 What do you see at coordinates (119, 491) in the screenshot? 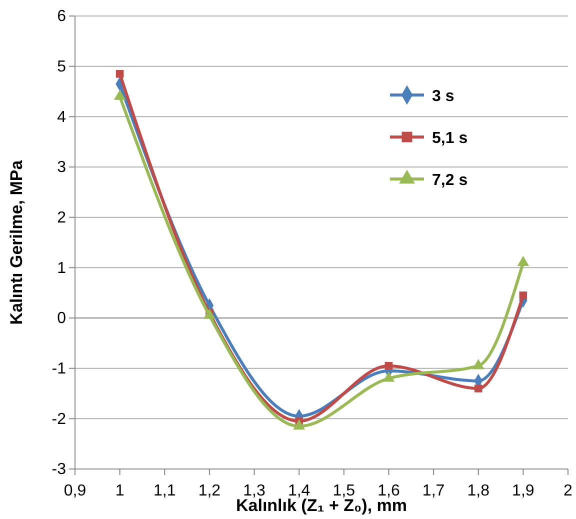
I see `x-tick-label: 1` at bounding box center [119, 491].